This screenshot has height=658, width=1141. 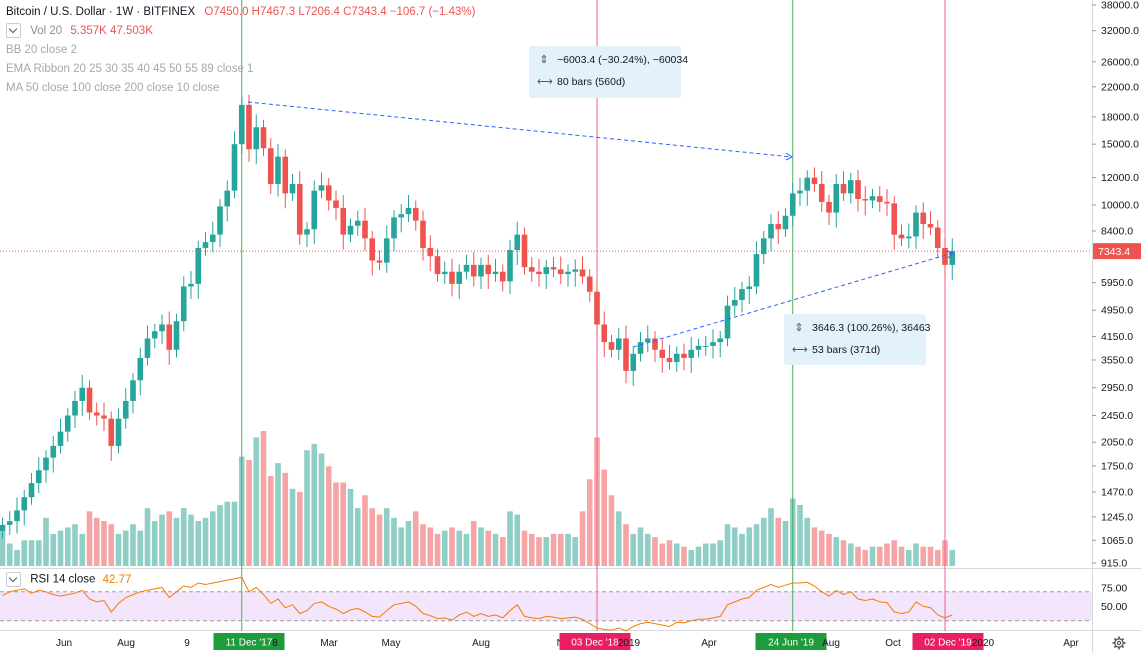 I want to click on collapse-rsi-button, so click(x=13, y=579).